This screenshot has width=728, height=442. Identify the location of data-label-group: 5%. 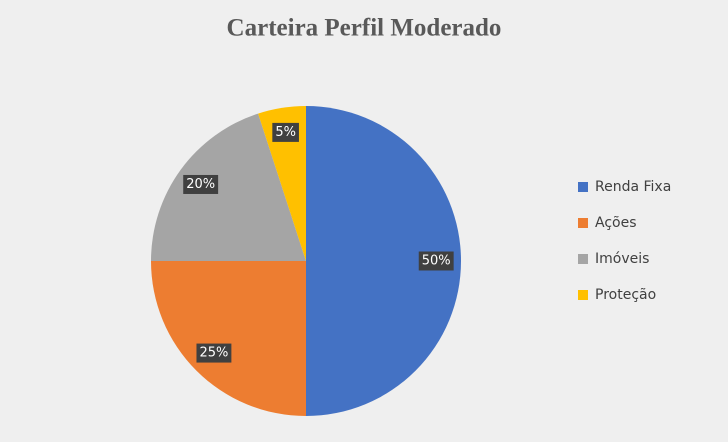
(285, 132).